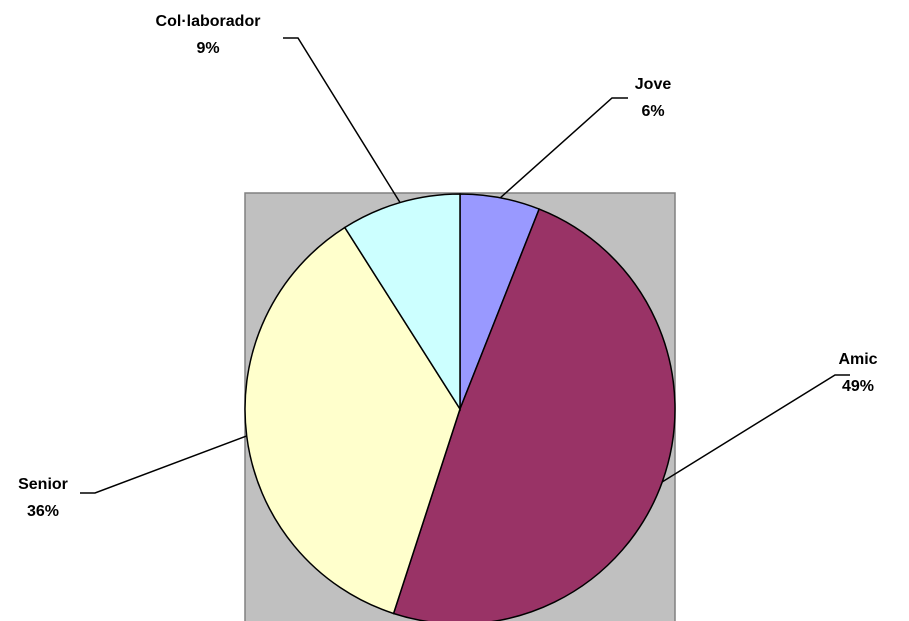 This screenshot has height=621, width=909. I want to click on slice-value-label: 36%, so click(43, 511).